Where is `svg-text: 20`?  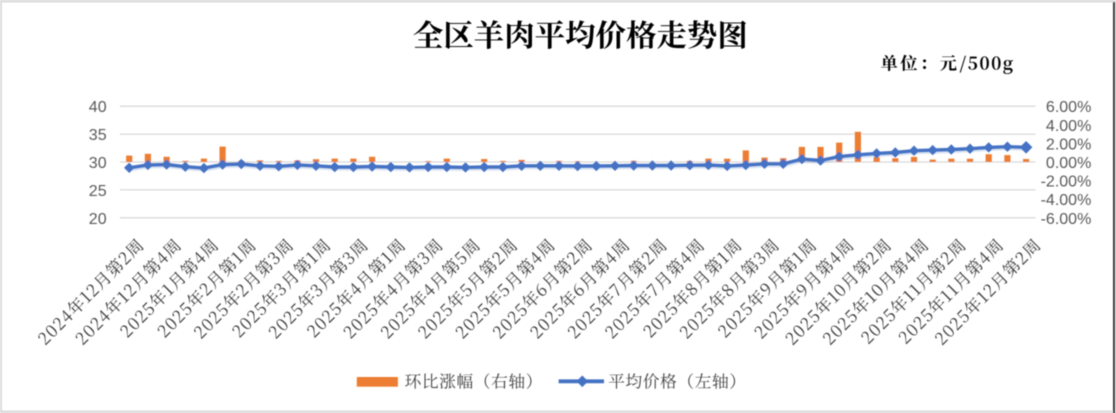 svg-text: 20 is located at coordinates (98, 219).